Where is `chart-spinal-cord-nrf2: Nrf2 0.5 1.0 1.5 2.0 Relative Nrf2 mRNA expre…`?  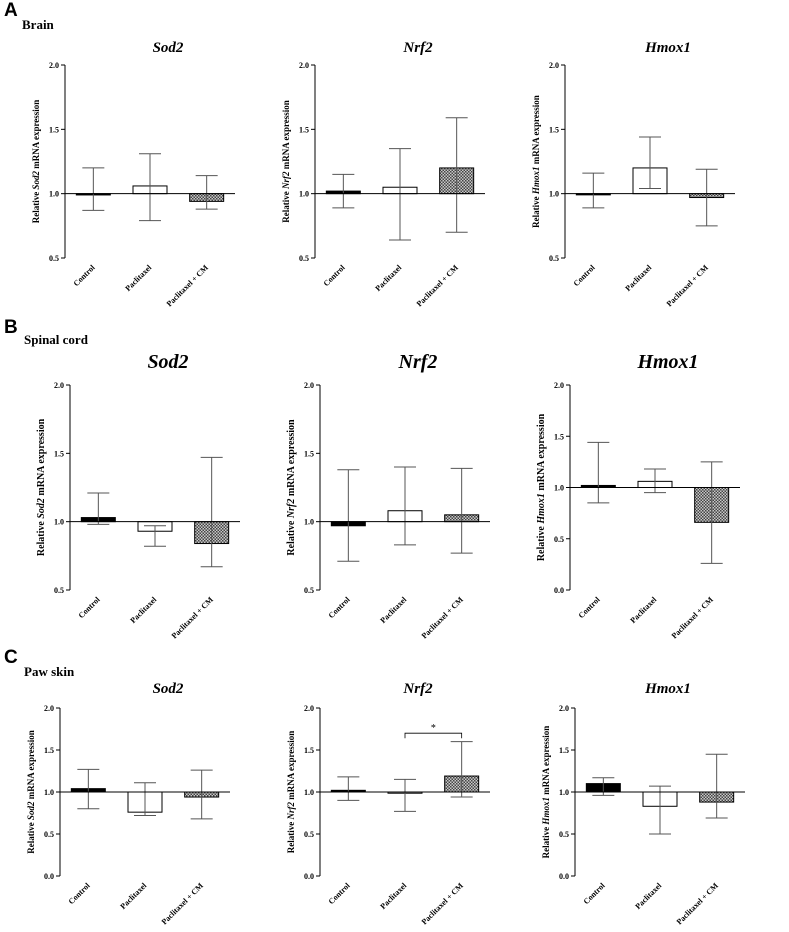
chart-spinal-cord-nrf2: Nrf2 0.5 1.0 1.5 2.0 Relative Nrf2 mRNA expre… is located at coordinates (388, 495).